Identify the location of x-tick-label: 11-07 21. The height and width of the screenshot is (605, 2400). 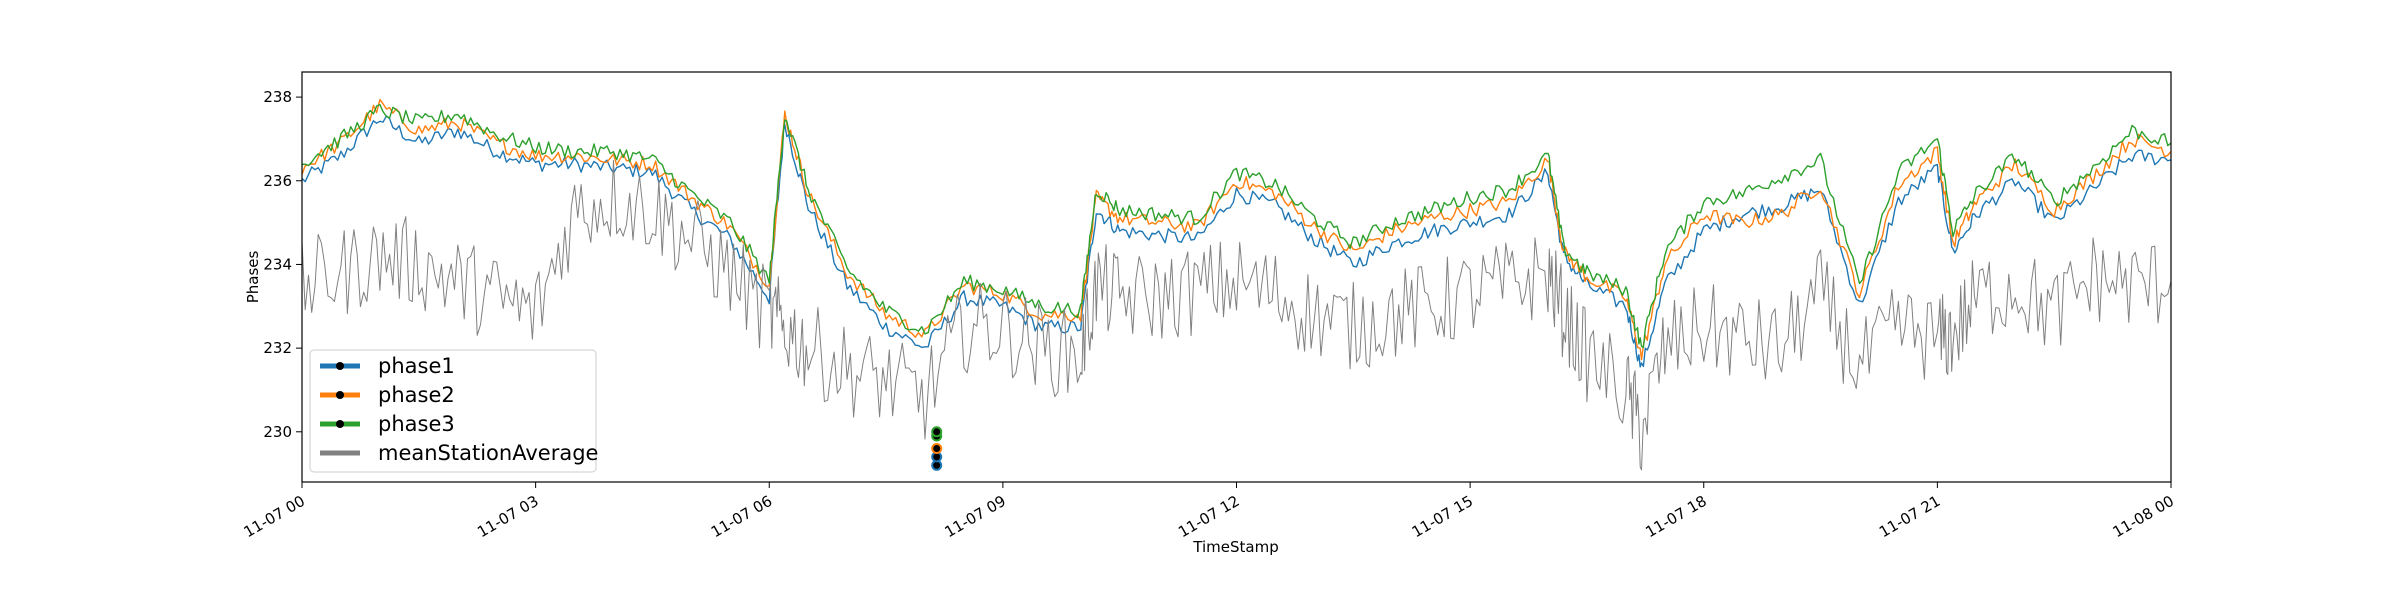
(1909, 516).